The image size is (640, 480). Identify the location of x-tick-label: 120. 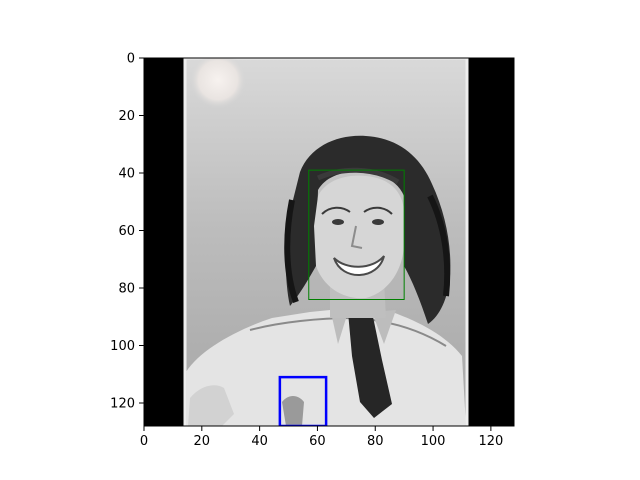
(490, 441).